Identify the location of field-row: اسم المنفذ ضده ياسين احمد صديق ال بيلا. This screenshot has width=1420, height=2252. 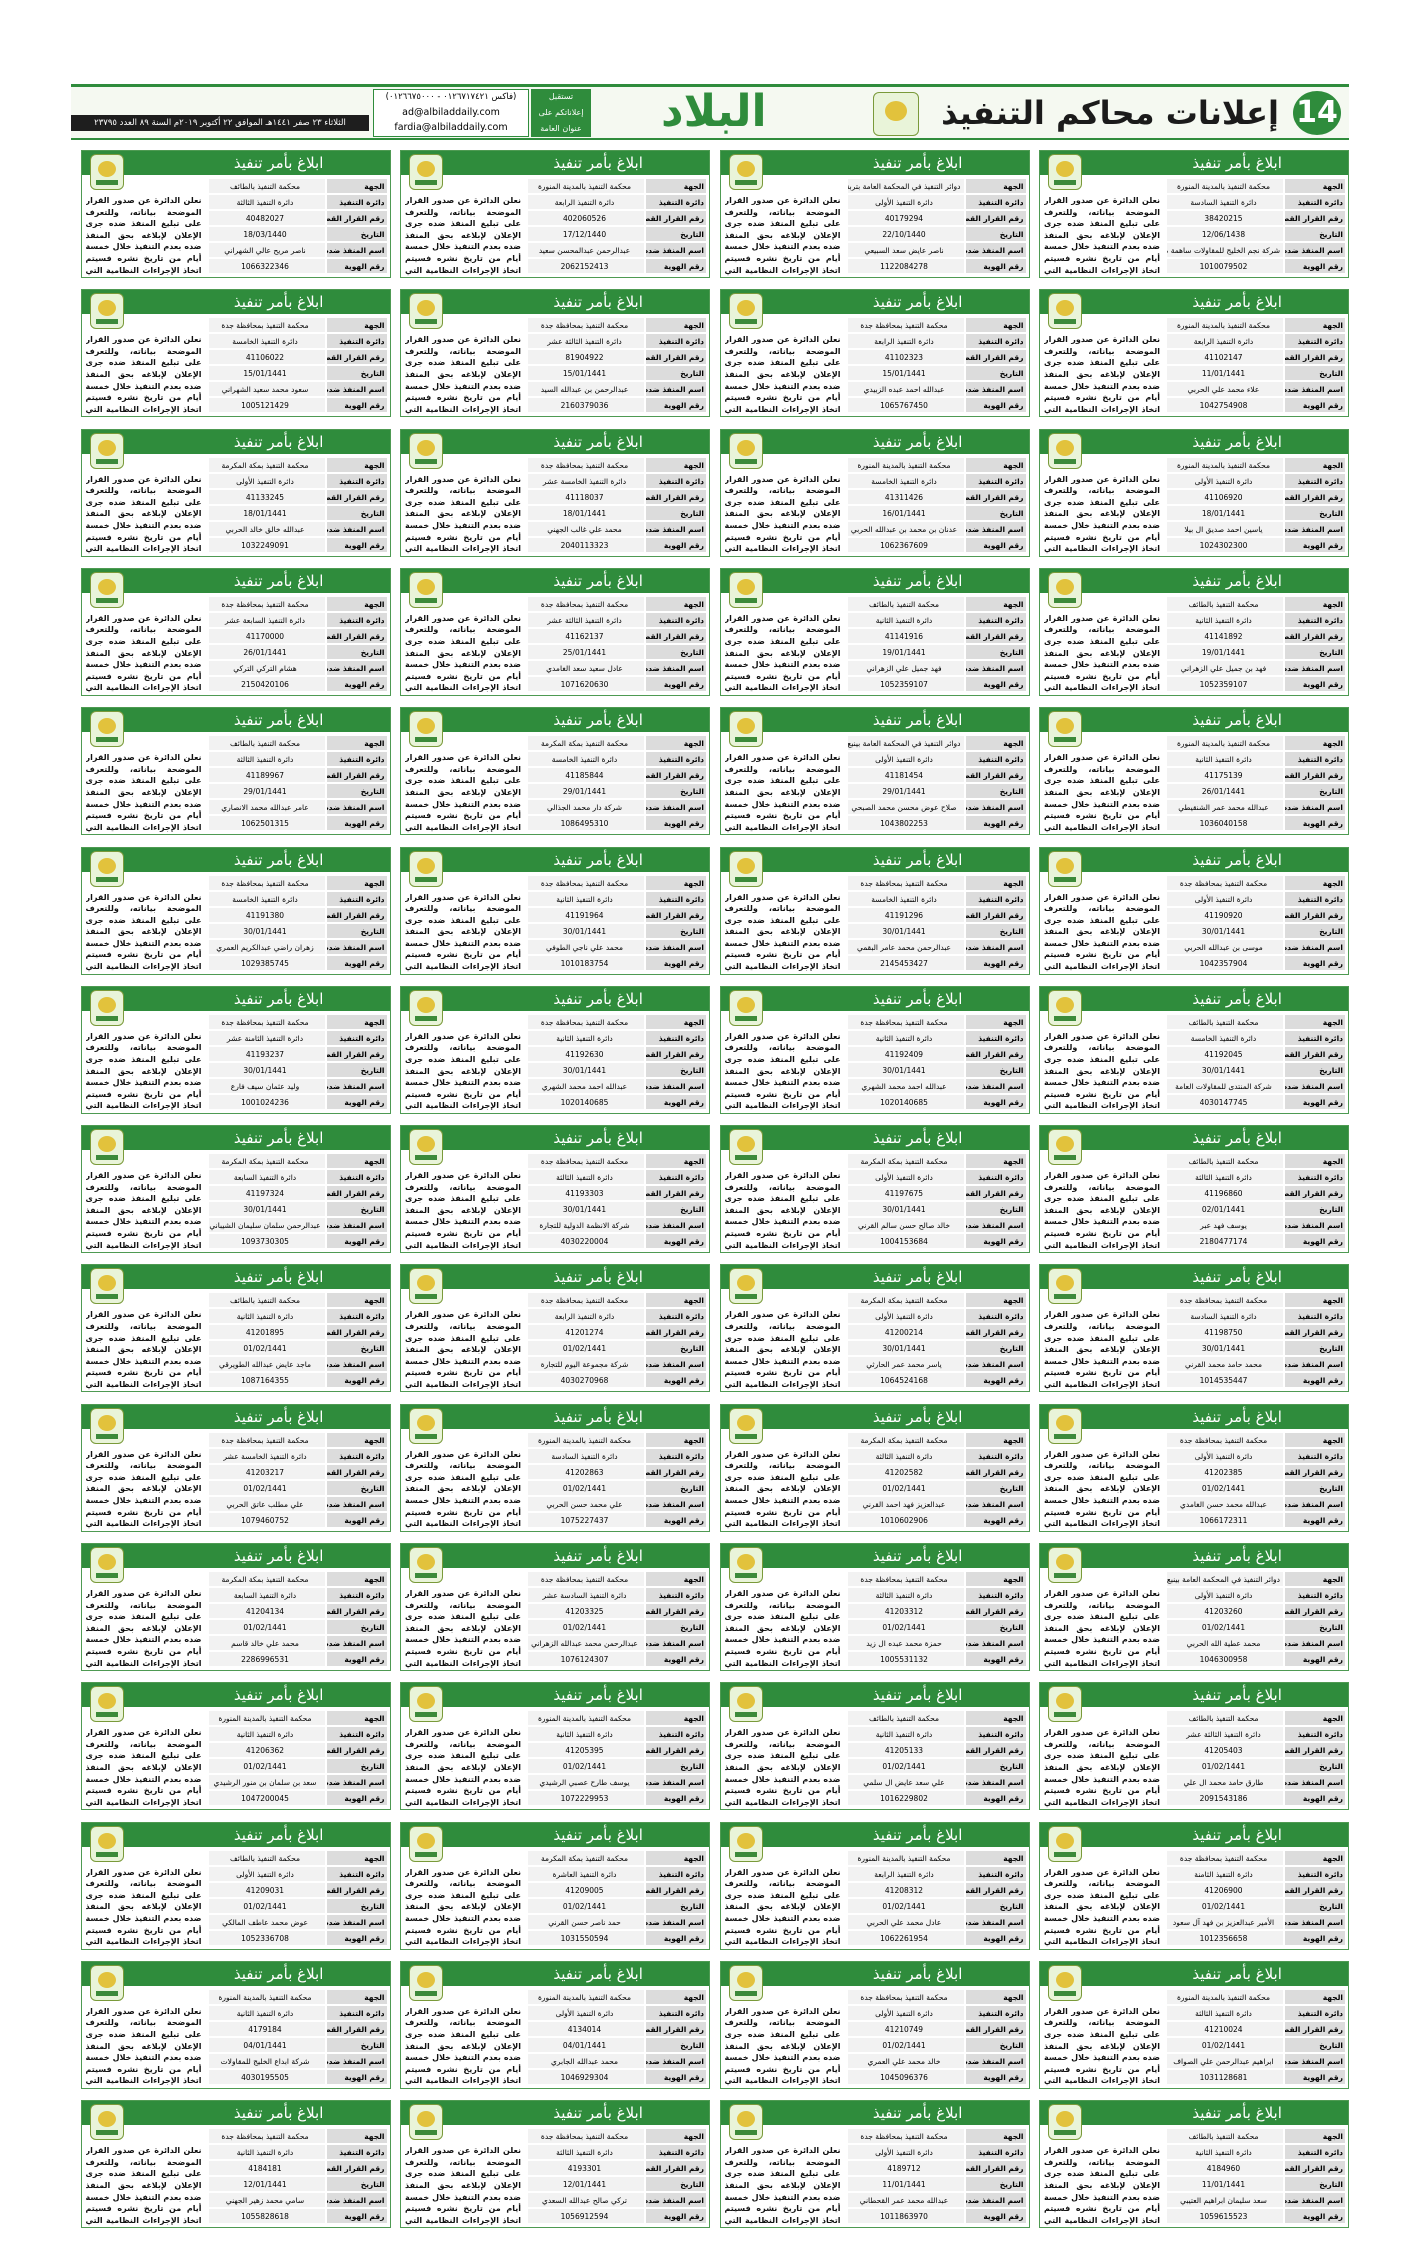
(1256, 529).